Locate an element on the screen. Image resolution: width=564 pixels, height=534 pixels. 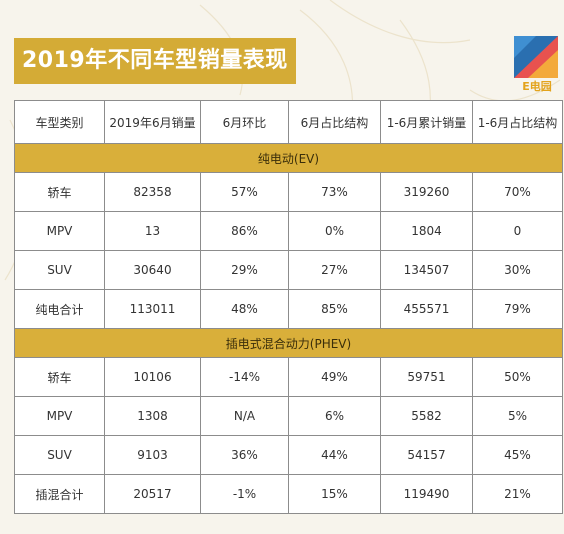
group-label: 纯电动(EV) is located at coordinates (288, 158).